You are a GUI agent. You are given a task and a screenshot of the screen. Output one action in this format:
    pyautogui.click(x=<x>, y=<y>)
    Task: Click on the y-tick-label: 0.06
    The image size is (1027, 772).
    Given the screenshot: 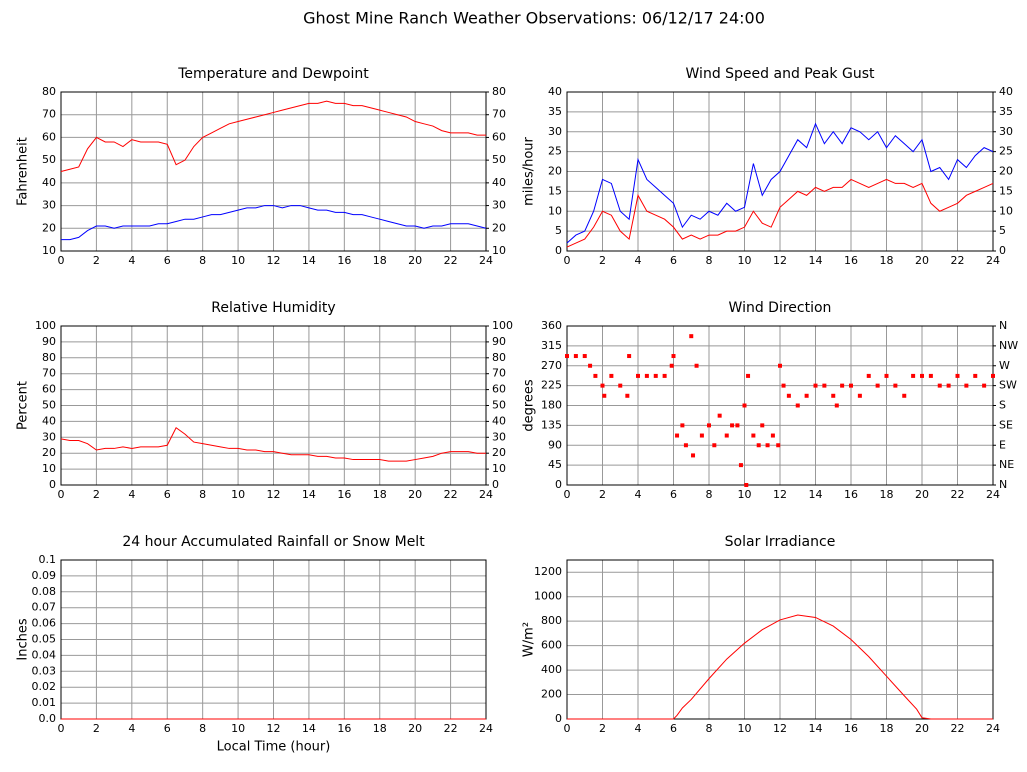 What is the action you would take?
    pyautogui.click(x=44, y=623)
    